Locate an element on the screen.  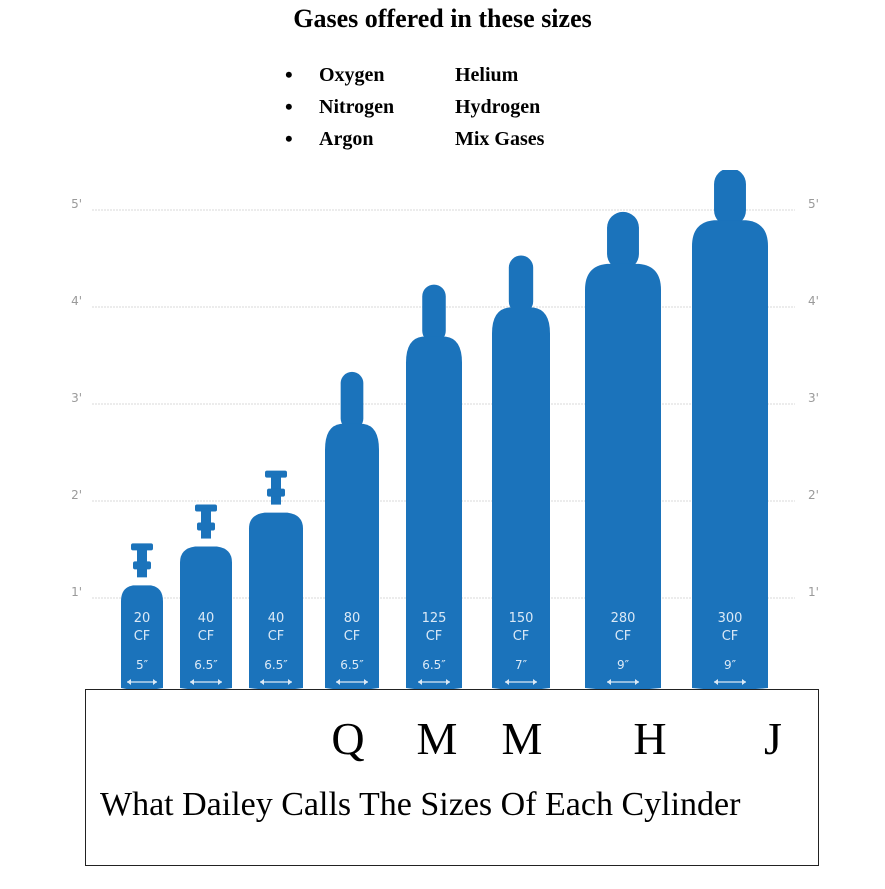
diameter-label: 7″ is located at coordinates (521, 665).